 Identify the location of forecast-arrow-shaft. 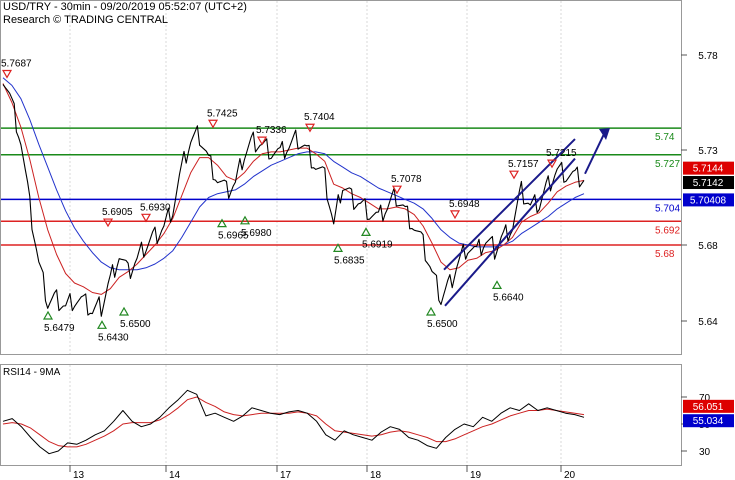
(595, 153).